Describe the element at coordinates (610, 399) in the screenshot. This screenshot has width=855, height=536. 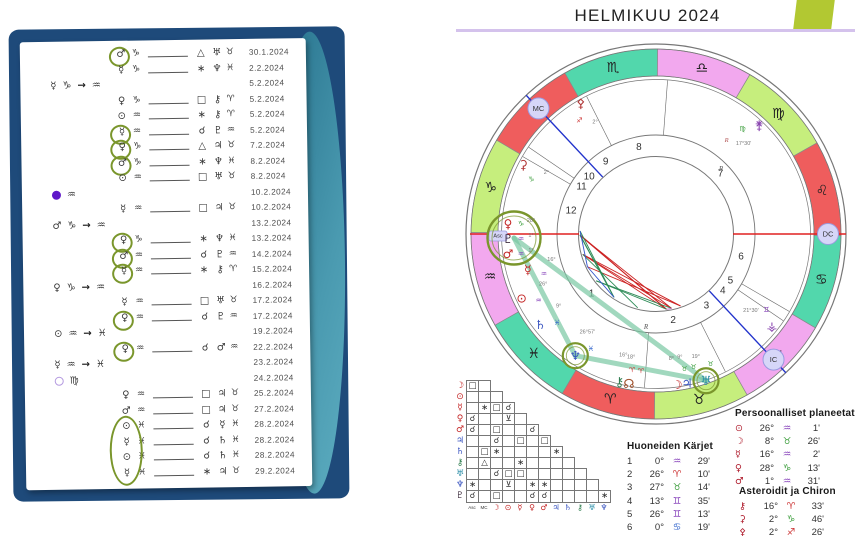
I see `sign-glyph-aries: ♈` at that location.